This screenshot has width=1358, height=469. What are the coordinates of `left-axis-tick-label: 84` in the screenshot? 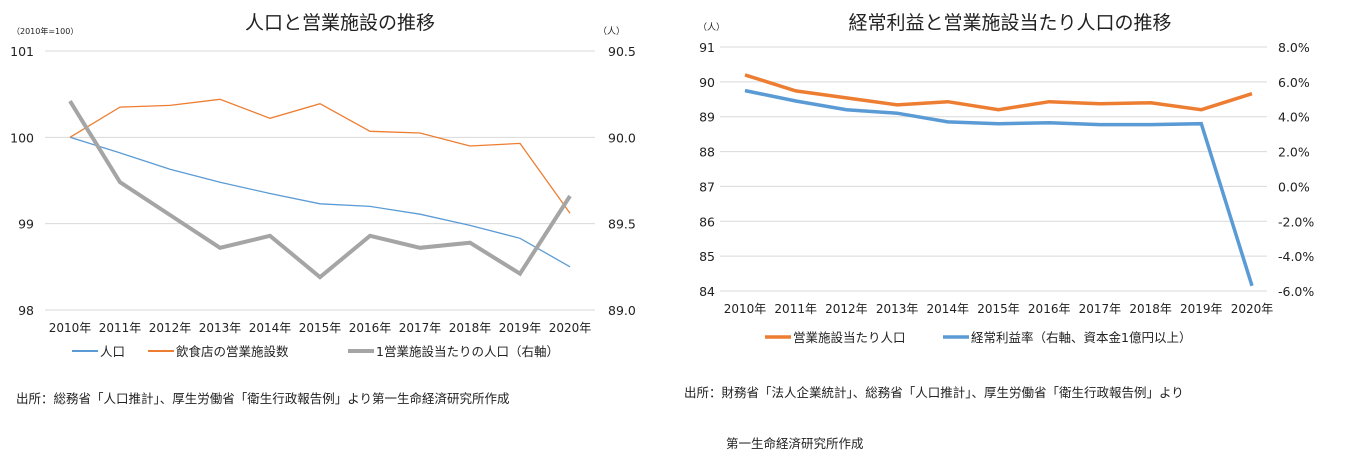 It's located at (707, 291).